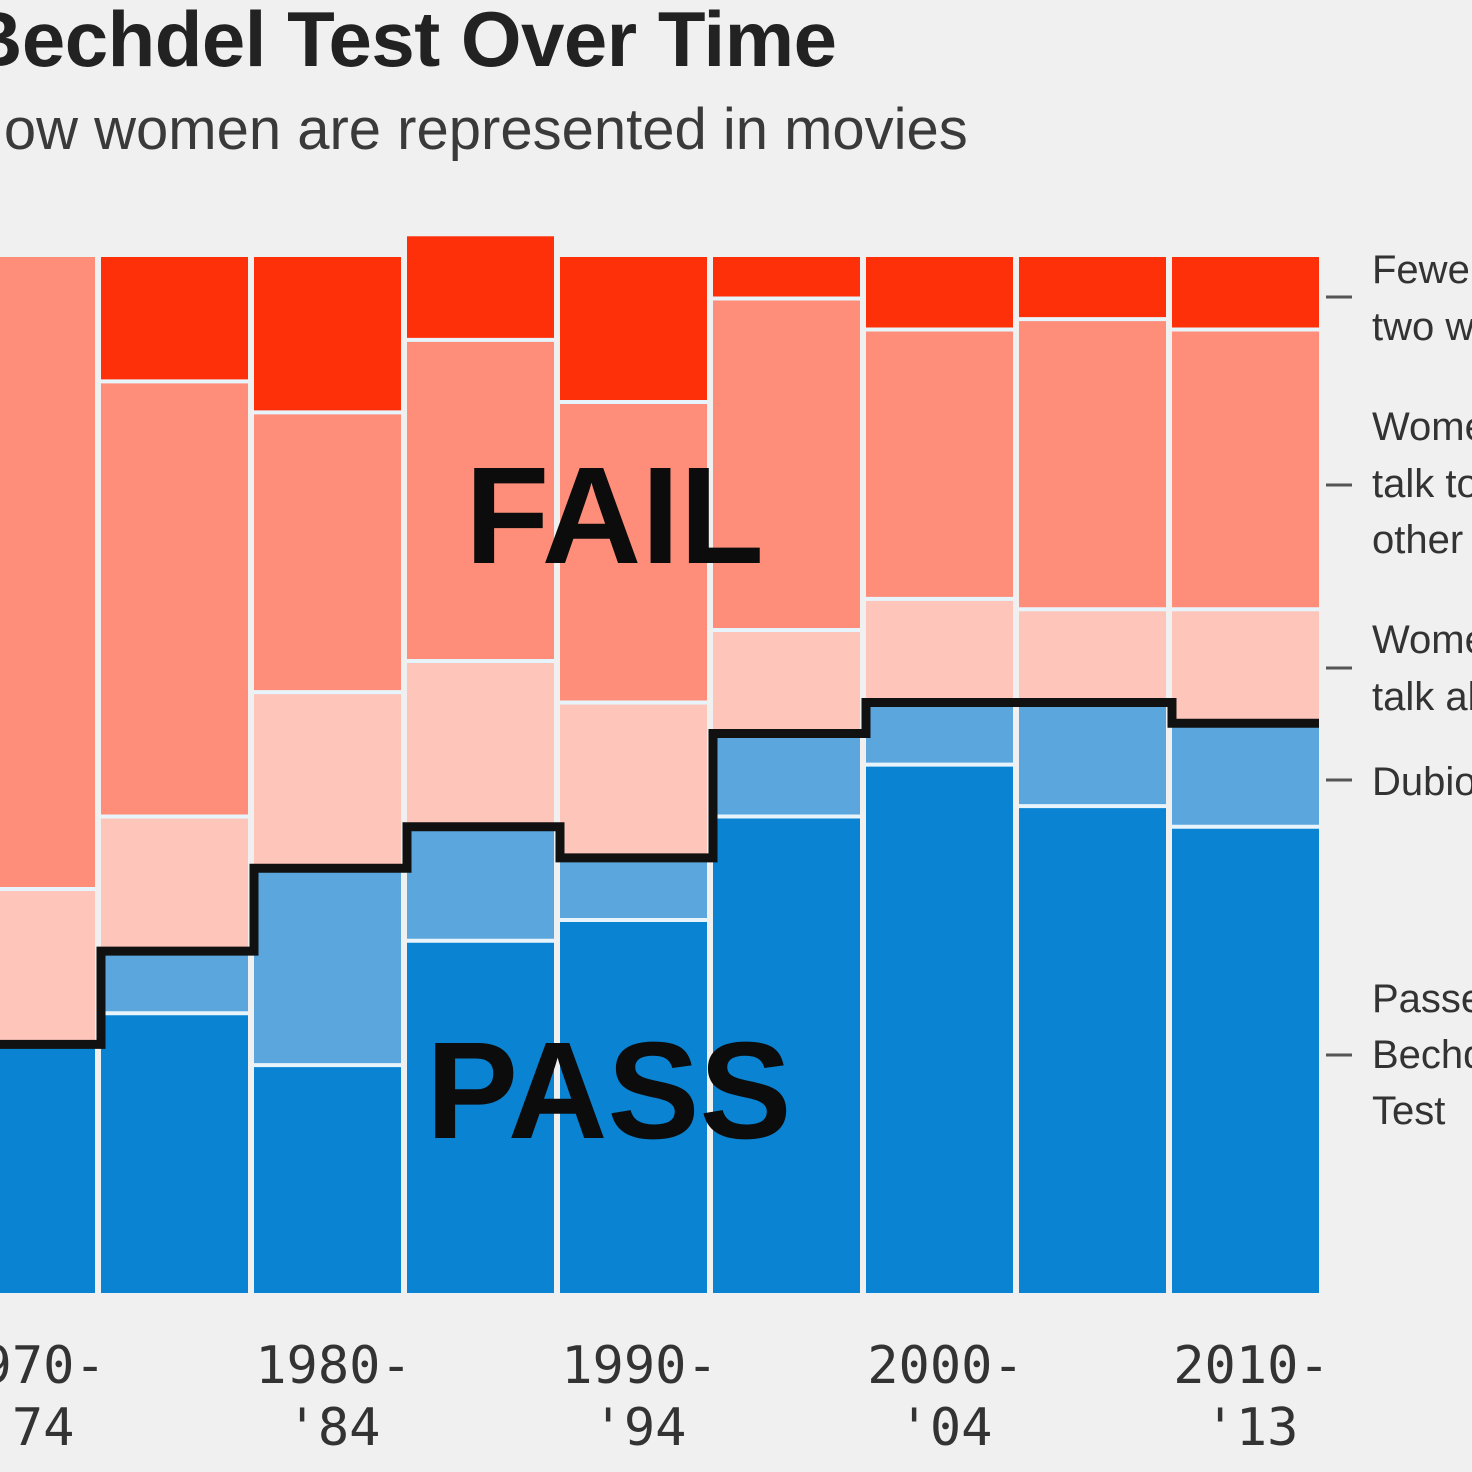 The width and height of the screenshot is (1472, 1472). What do you see at coordinates (1422, 640) in the screenshot?
I see `legend-label-talk_about_men: Women only` at bounding box center [1422, 640].